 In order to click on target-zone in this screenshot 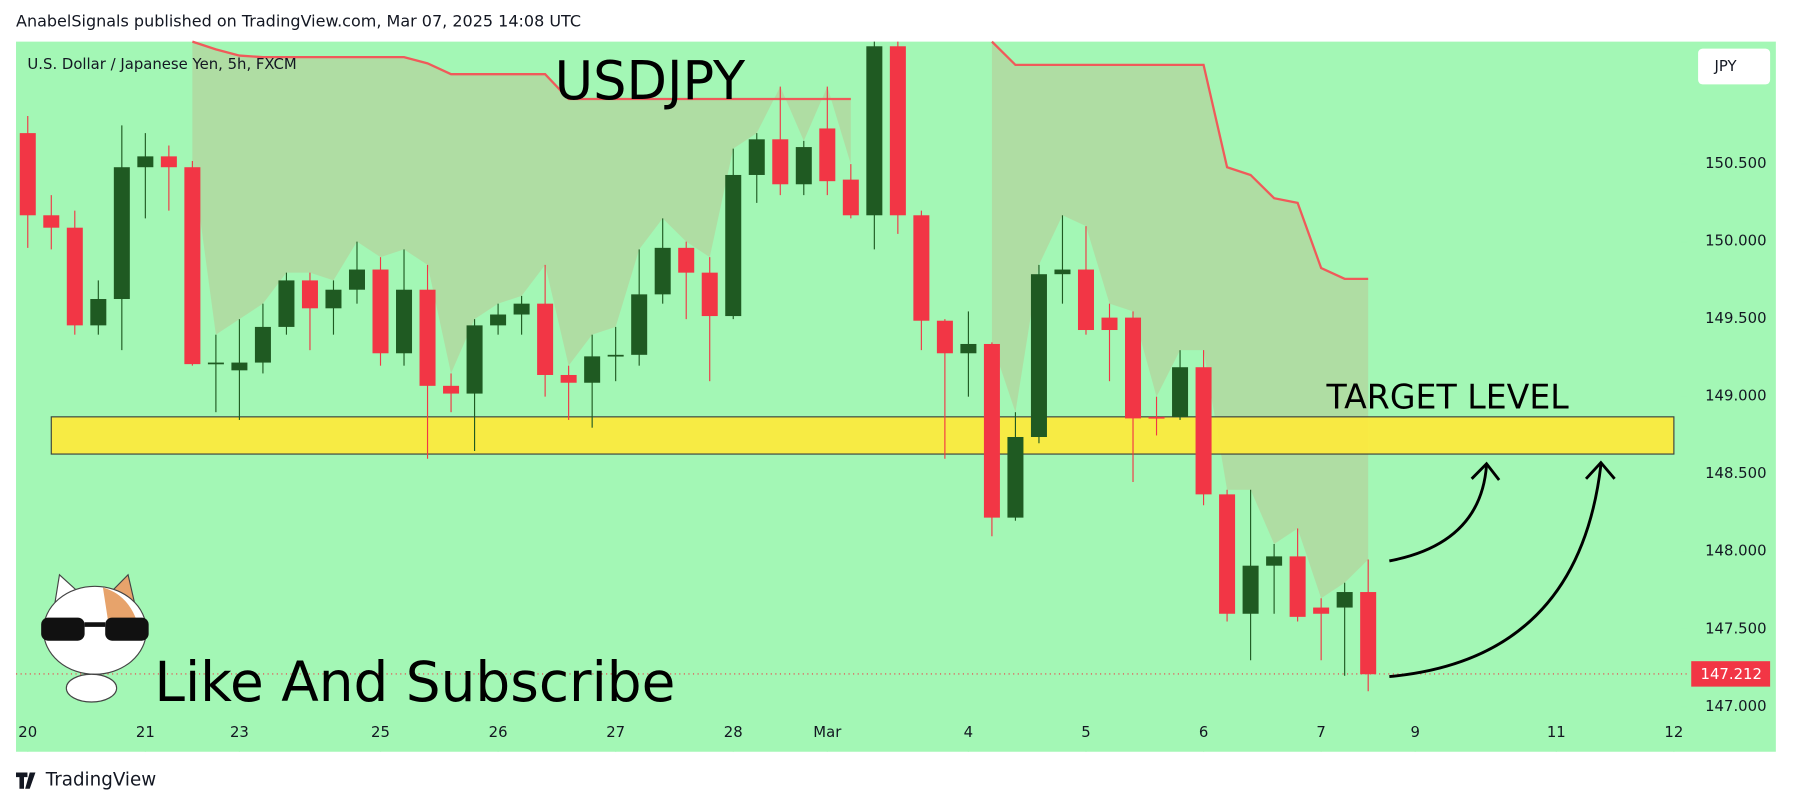, I will do `click(862, 435)`.